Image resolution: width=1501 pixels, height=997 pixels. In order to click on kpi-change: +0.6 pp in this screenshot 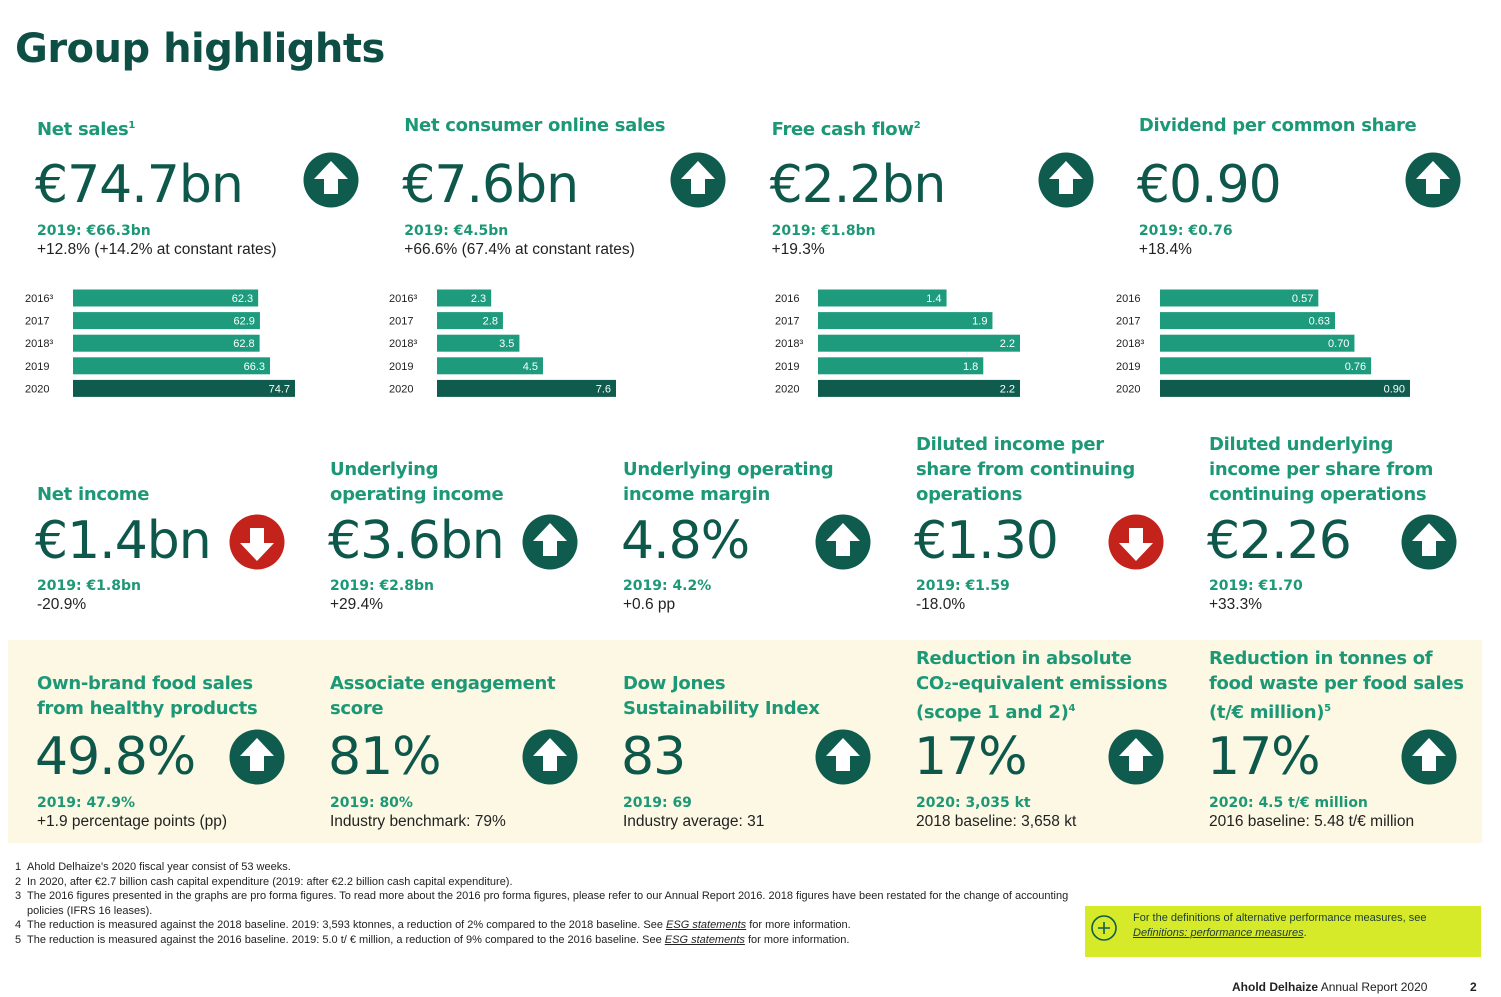, I will do `click(649, 604)`.